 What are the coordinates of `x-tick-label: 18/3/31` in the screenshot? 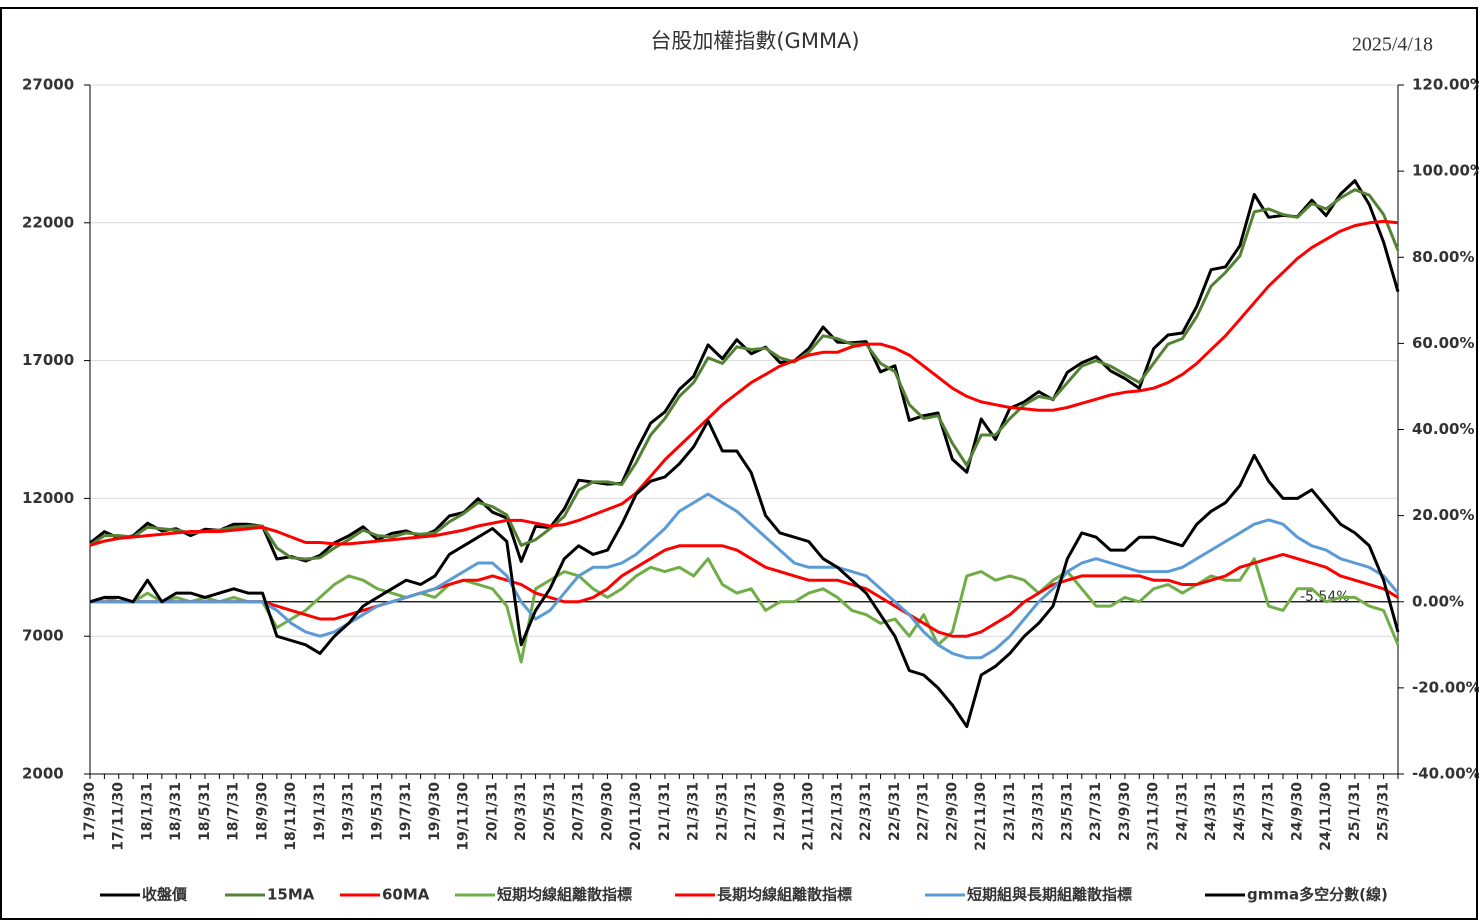 It's located at (176, 811).